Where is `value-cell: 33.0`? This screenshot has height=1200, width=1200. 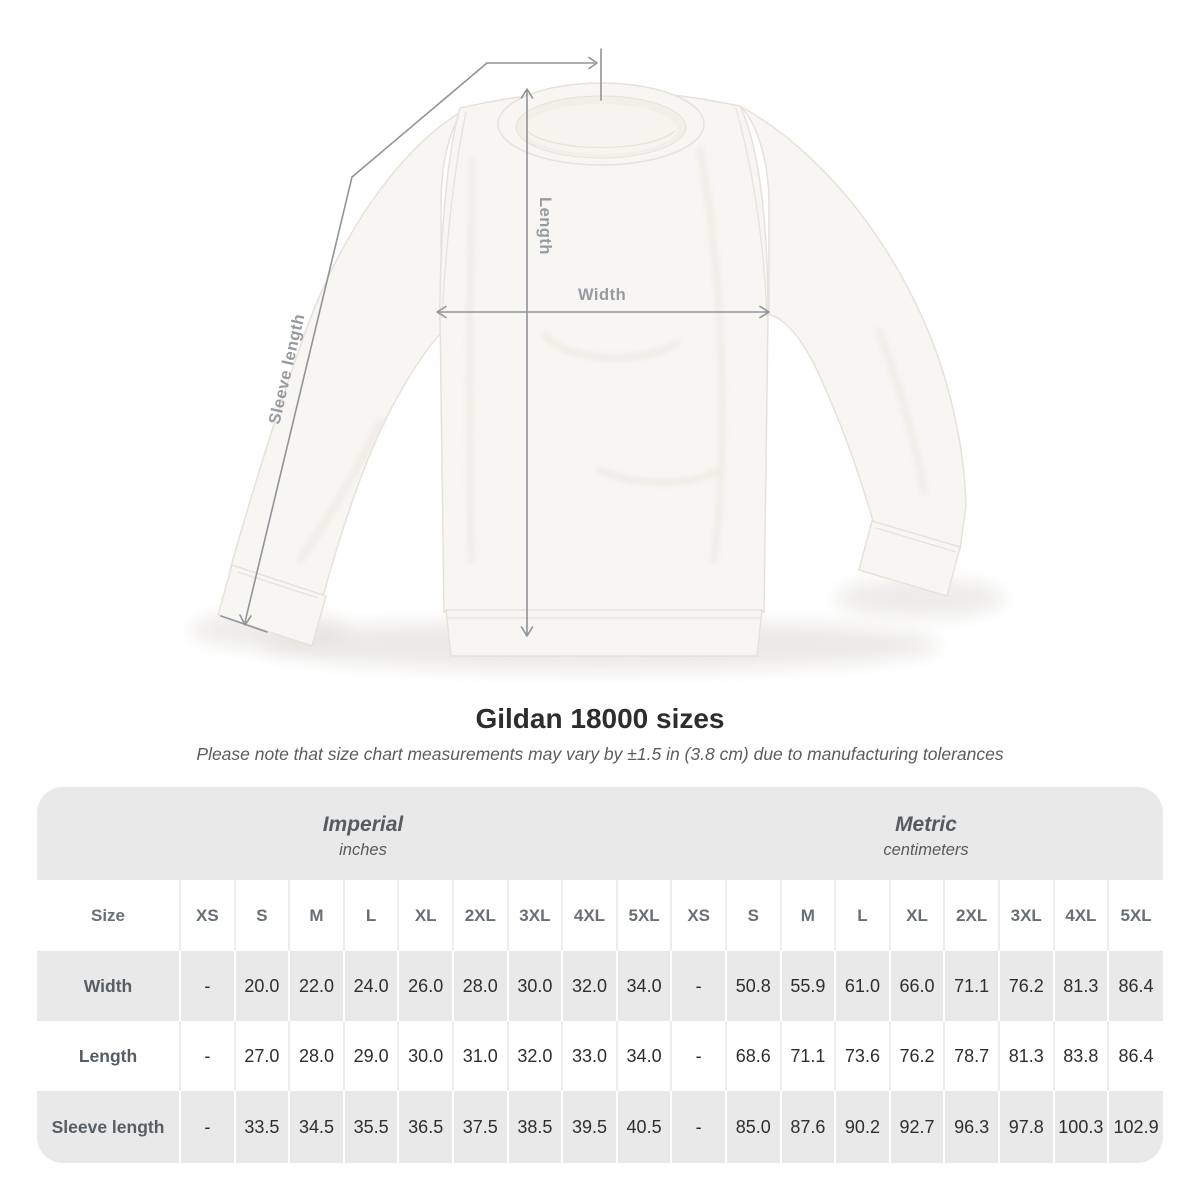
value-cell: 33.0 is located at coordinates (589, 1056).